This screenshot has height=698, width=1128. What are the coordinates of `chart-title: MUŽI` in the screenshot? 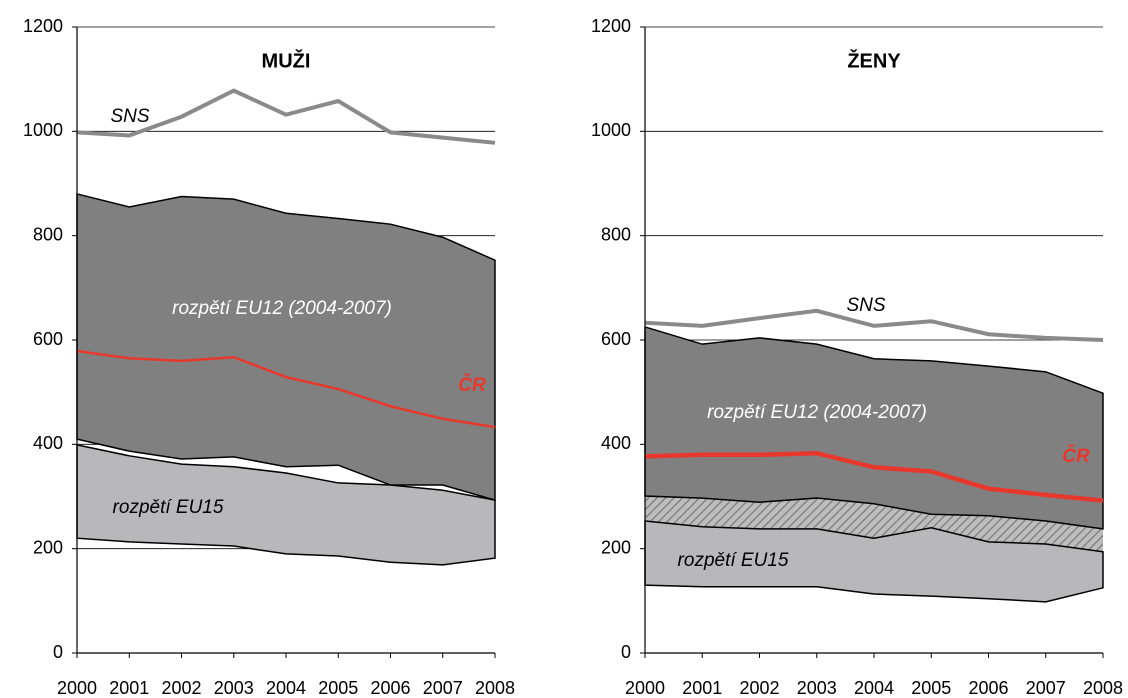 It's located at (286, 60).